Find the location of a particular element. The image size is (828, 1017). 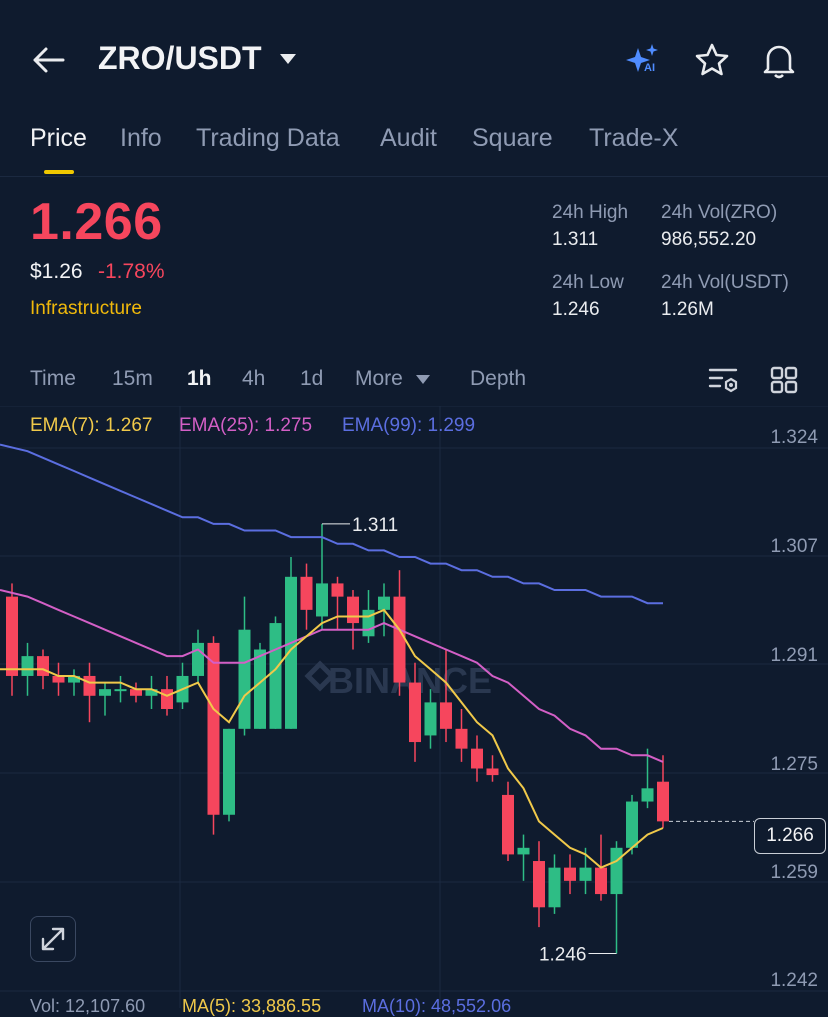

tab-info: Info is located at coordinates (141, 138).